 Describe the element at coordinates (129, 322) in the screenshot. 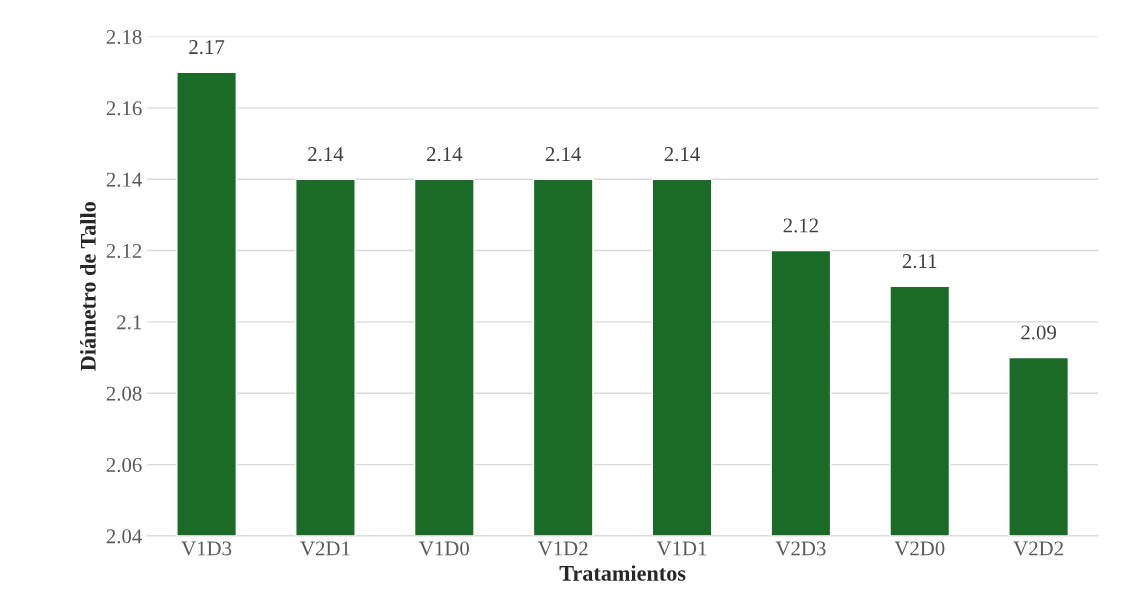

I see `y-tick-label: 2.1` at that location.